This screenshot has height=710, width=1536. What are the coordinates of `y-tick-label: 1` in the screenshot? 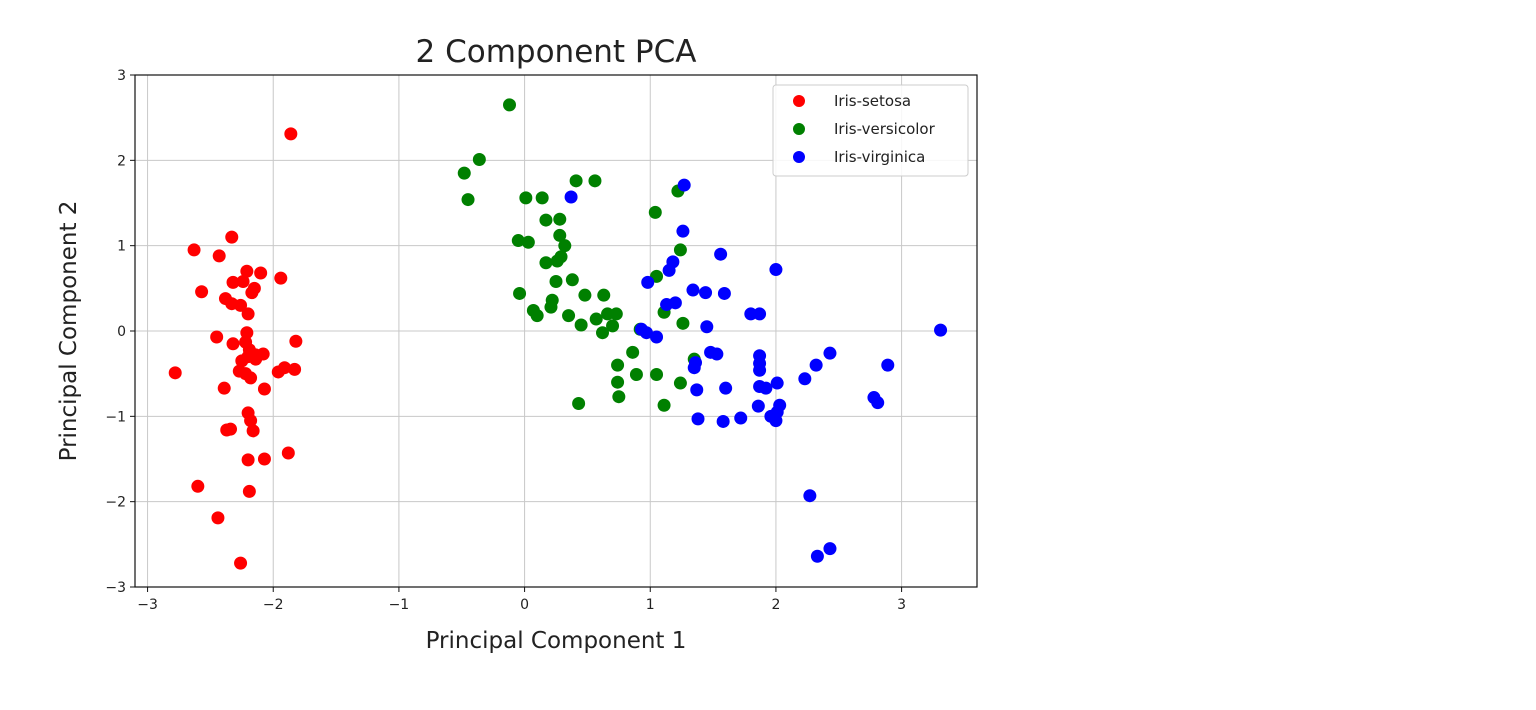 It's located at (121, 247).